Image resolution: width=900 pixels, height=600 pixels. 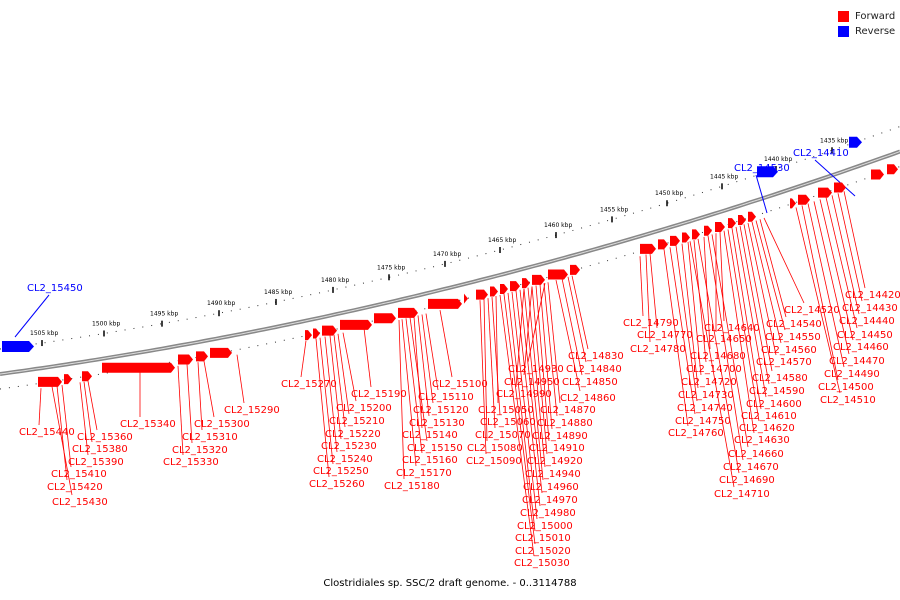 I want to click on legend: Forward Reverse, so click(x=866, y=24).